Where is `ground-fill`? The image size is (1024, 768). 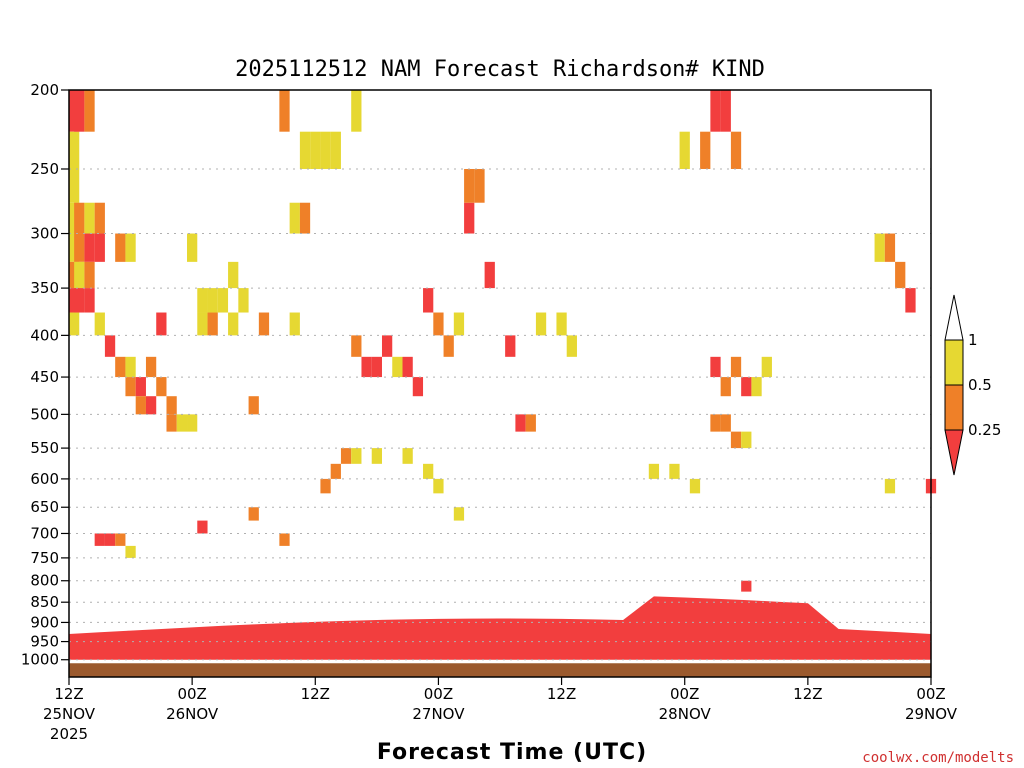 ground-fill is located at coordinates (500, 670).